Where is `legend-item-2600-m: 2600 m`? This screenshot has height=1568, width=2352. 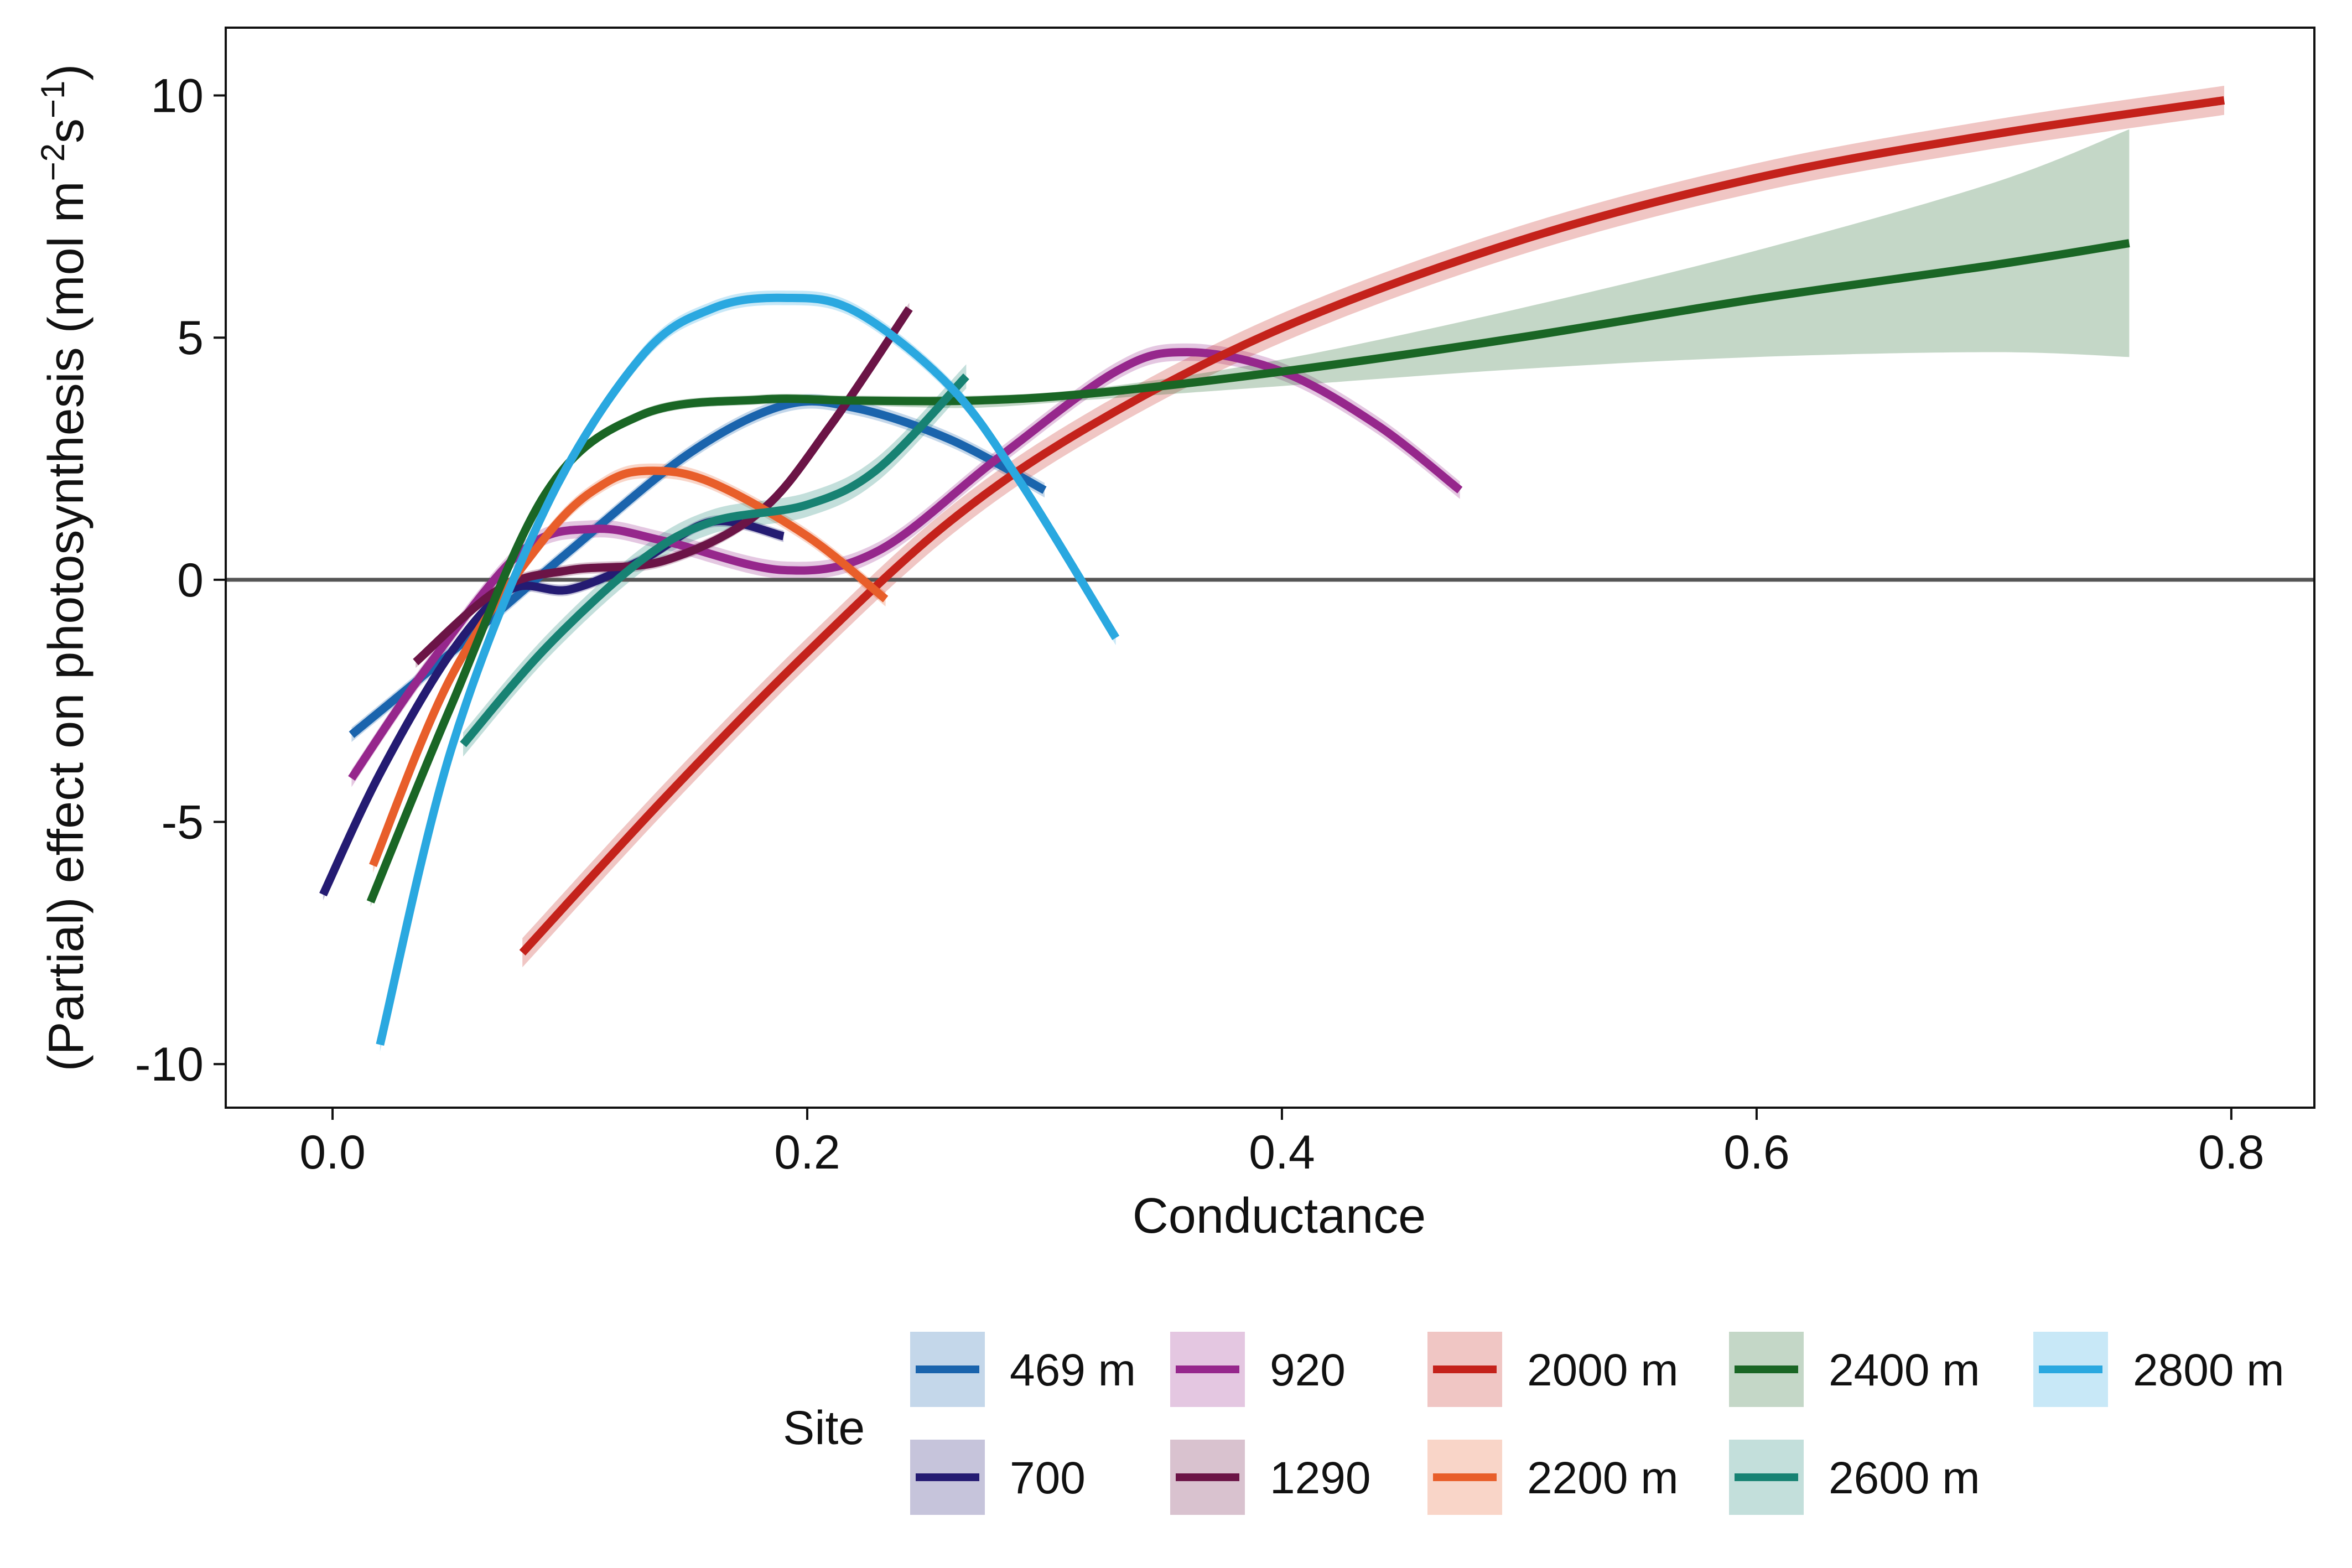
legend-item-2600-m: 2600 m is located at coordinates (1854, 1477).